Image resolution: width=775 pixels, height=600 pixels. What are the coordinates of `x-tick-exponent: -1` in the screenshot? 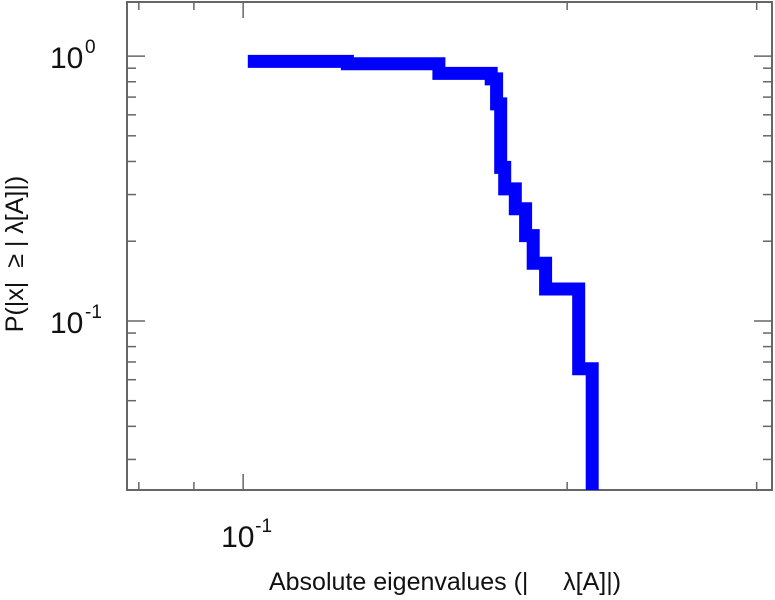 It's located at (263, 526).